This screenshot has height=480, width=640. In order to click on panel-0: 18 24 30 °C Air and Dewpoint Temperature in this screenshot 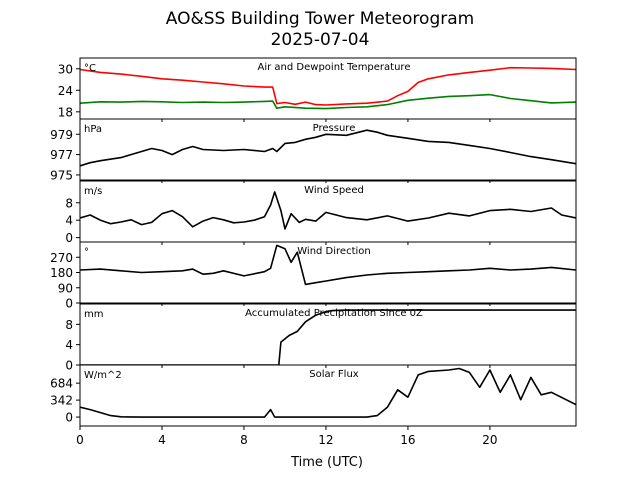, I will do `click(317, 89)`.